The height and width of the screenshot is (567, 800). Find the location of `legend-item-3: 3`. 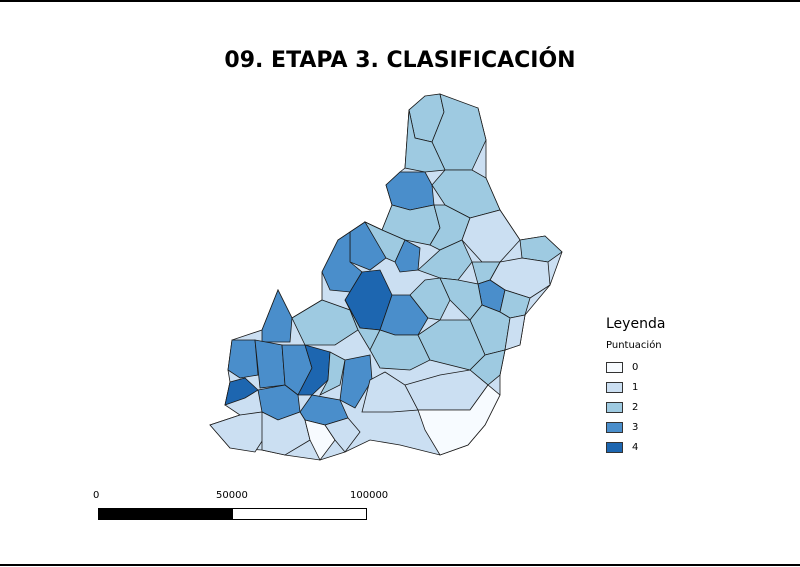

legend-item-3: 3 is located at coordinates (635, 427).